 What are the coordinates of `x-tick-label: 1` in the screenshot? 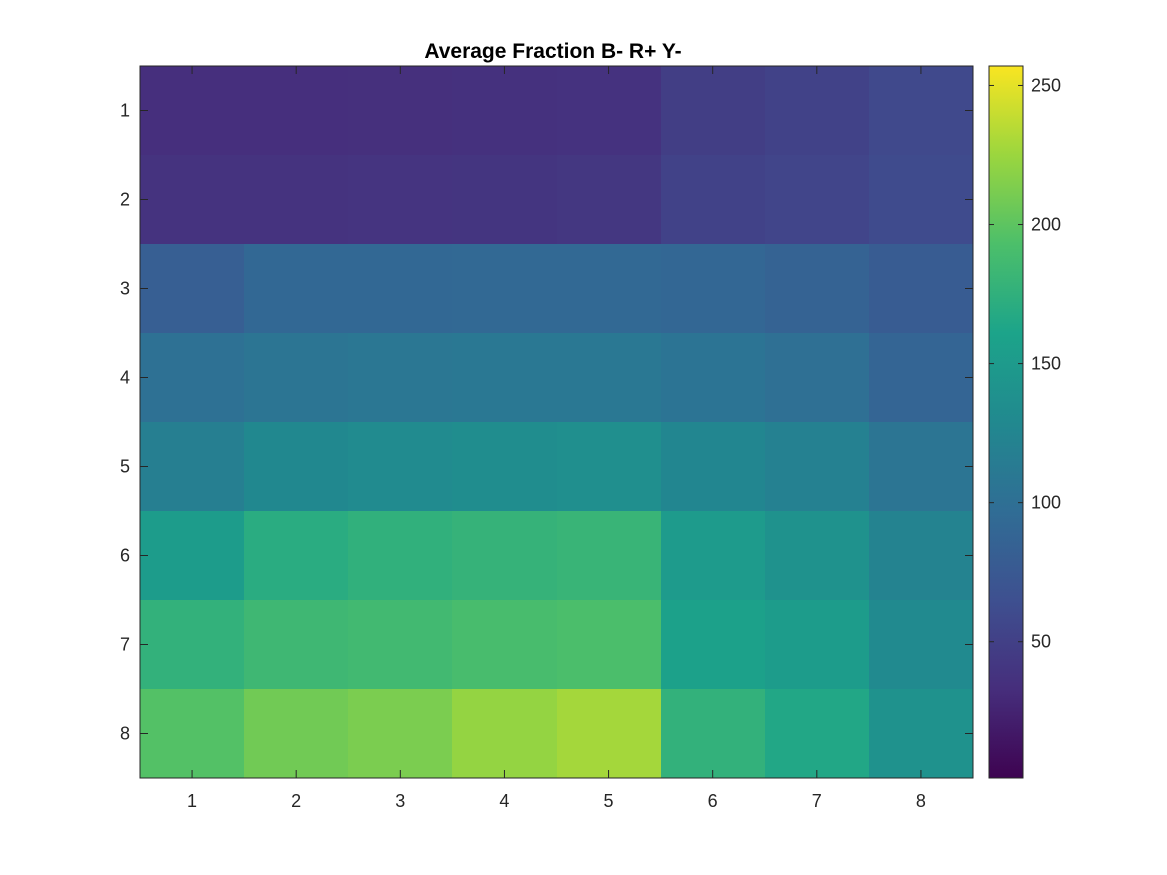 It's located at (192, 801).